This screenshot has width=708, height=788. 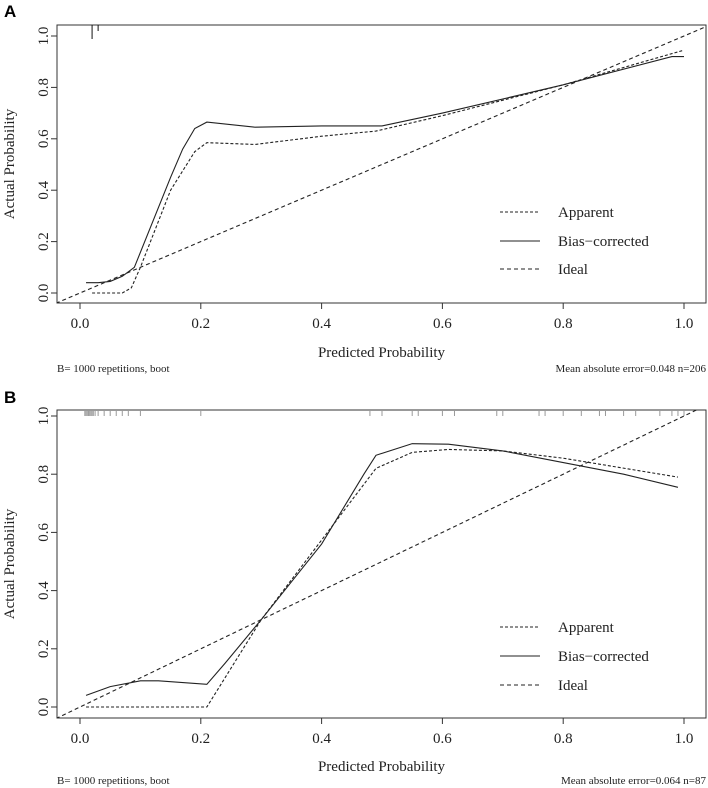 What do you see at coordinates (633, 781) in the screenshot?
I see `footnote-right: Mean absolute error=0.064 n=87` at bounding box center [633, 781].